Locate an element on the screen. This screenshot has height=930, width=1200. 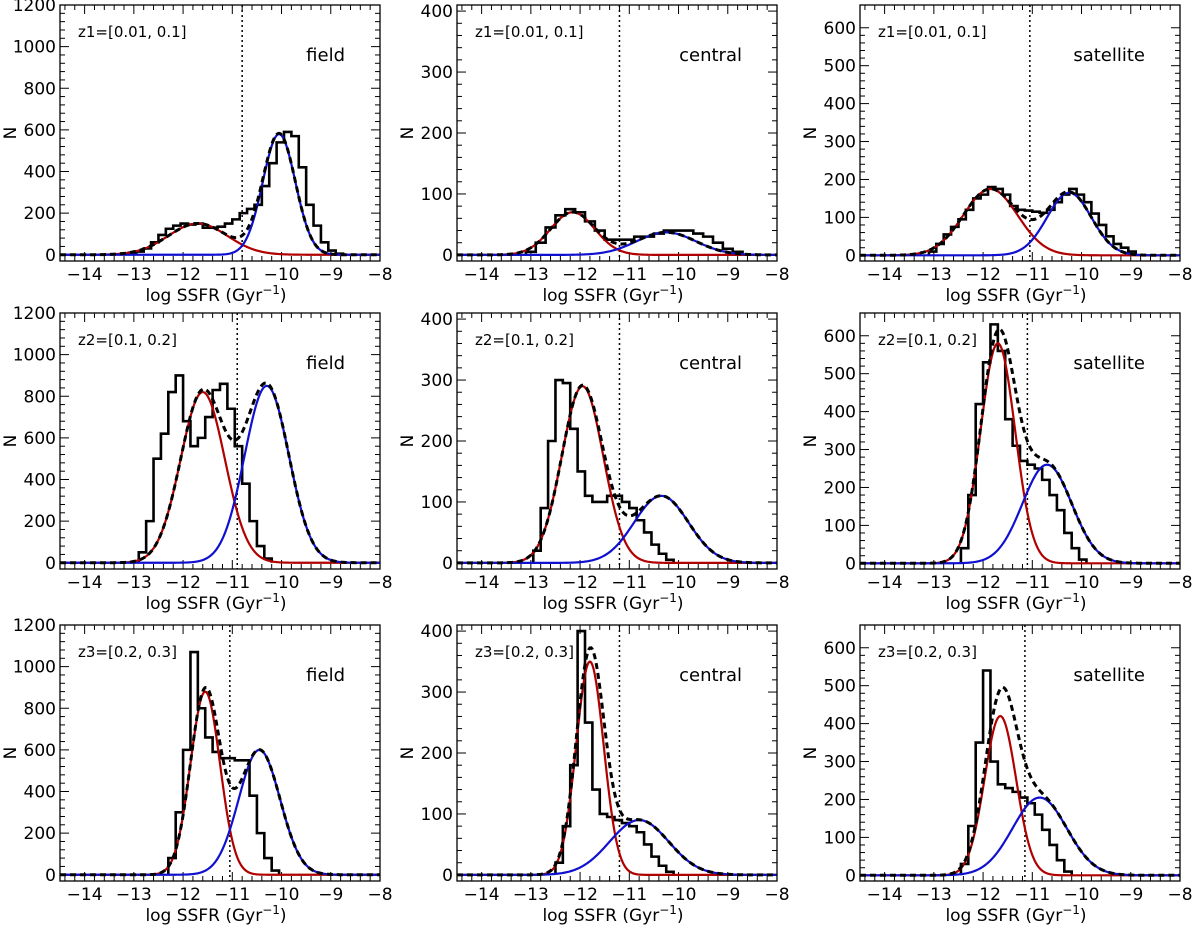
redshift-bin-label: z2=[0.1, 0.2] is located at coordinates (127, 340).